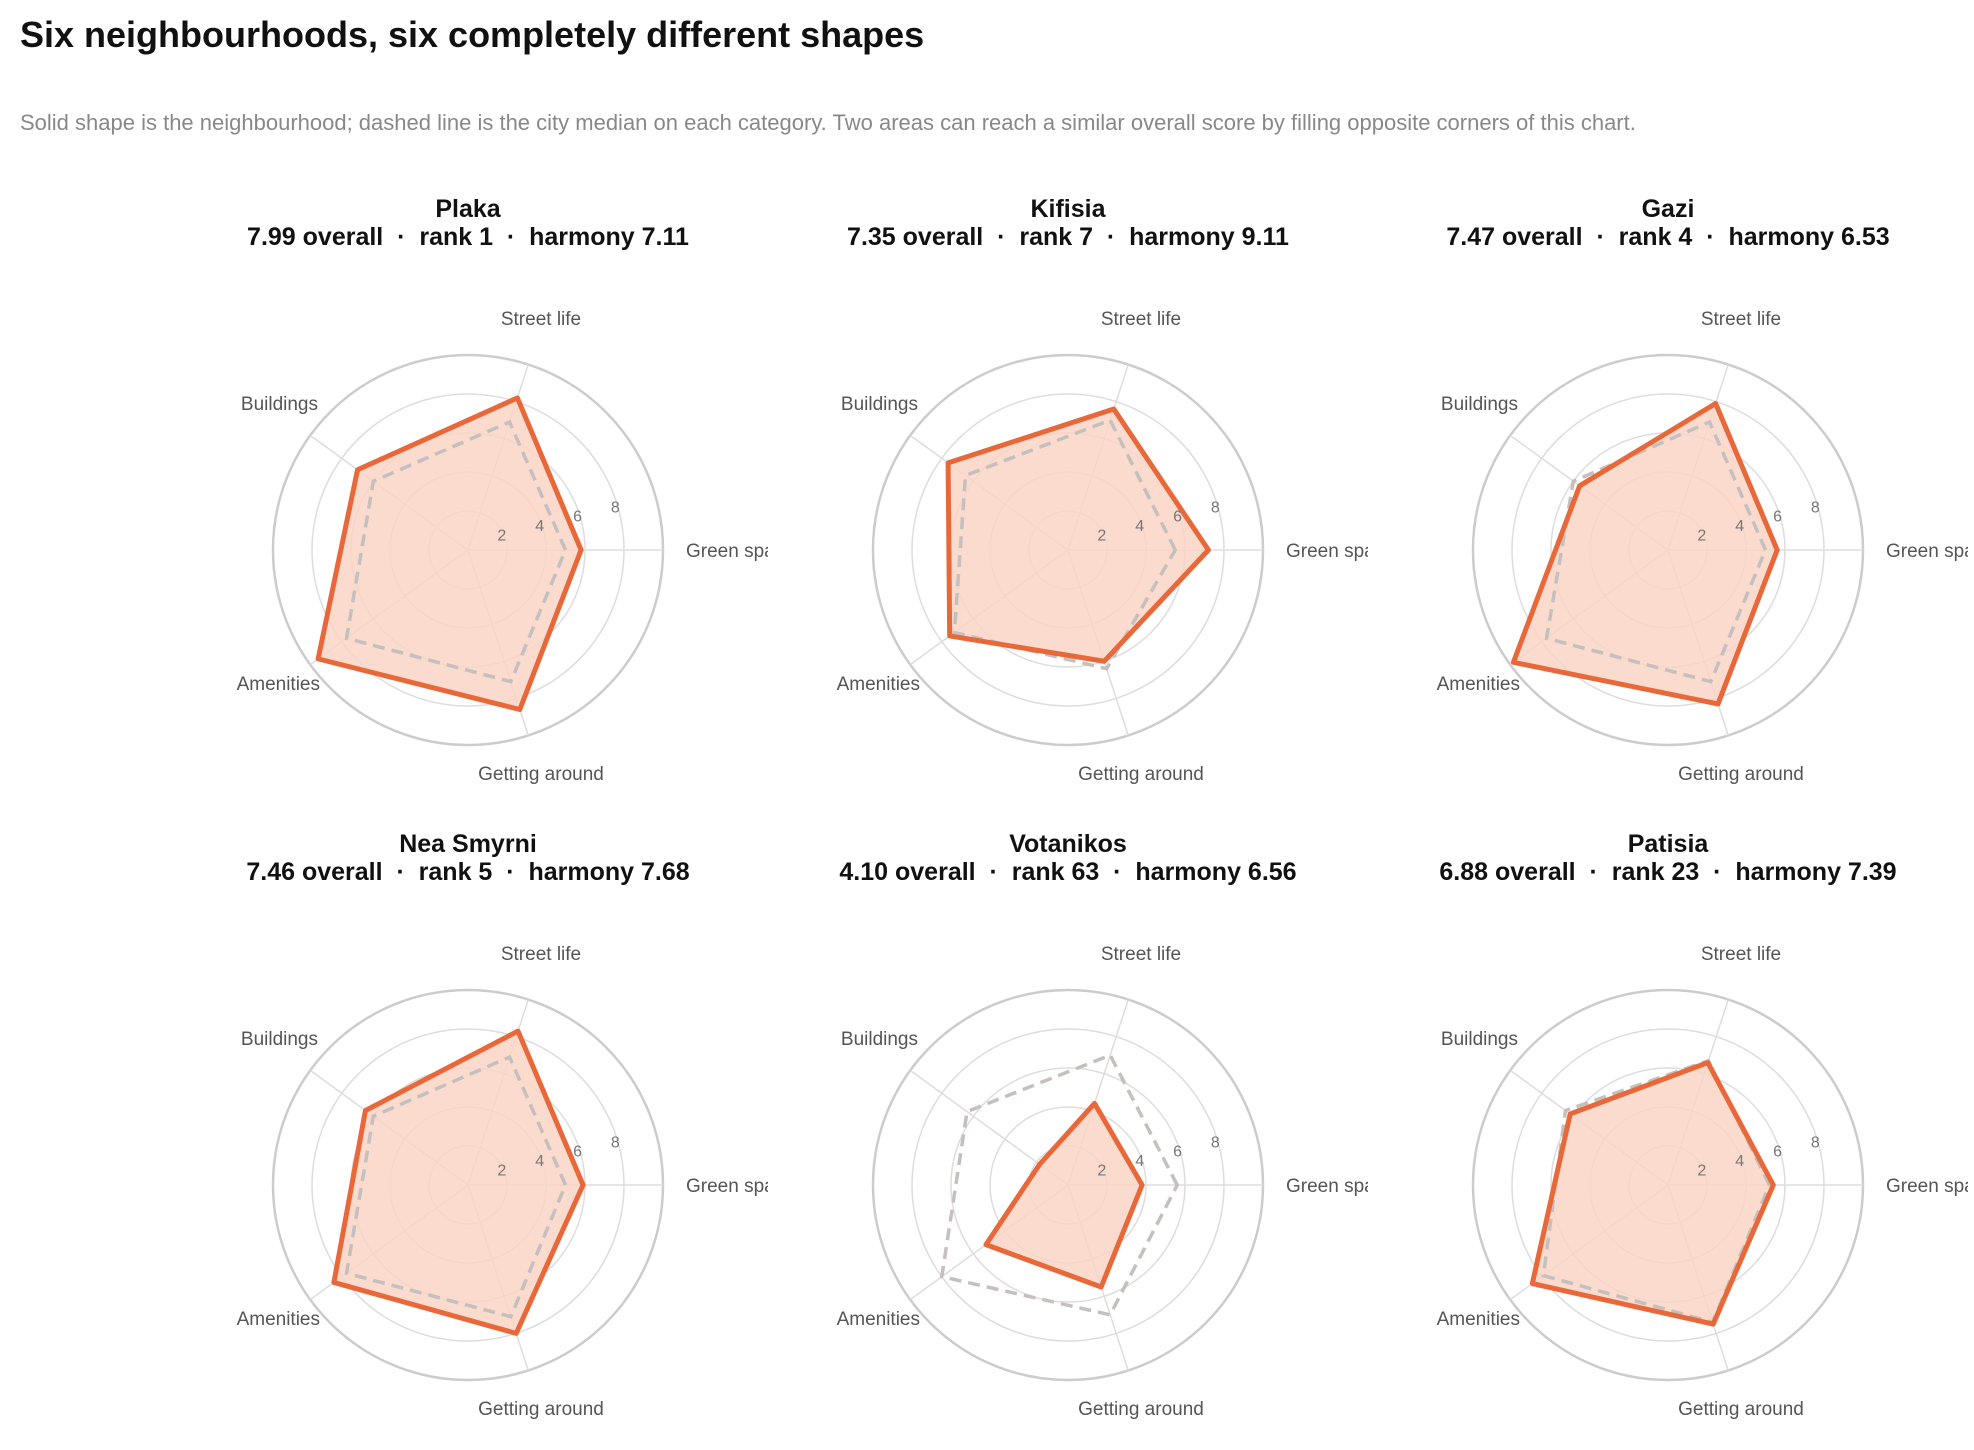 This screenshot has width=1974, height=1450. Describe the element at coordinates (1668, 209) in the screenshot. I see `panel-title: Gazi` at that location.